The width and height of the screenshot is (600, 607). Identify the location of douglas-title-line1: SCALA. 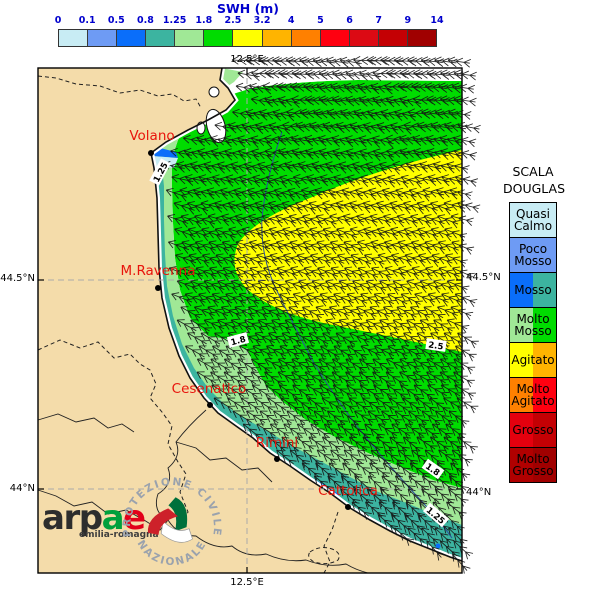
(533, 171).